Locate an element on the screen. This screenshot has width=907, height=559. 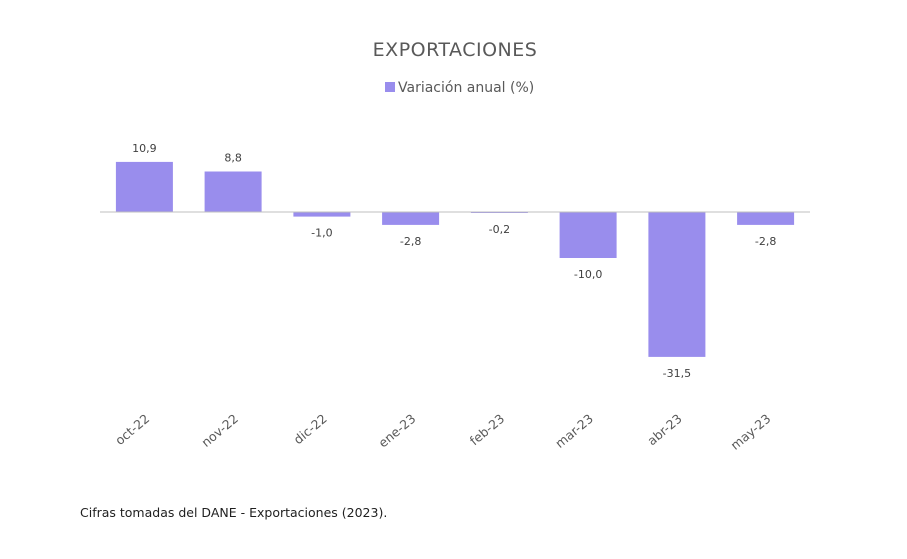
tick-label-ene-23: ene-23 is located at coordinates (396, 431).